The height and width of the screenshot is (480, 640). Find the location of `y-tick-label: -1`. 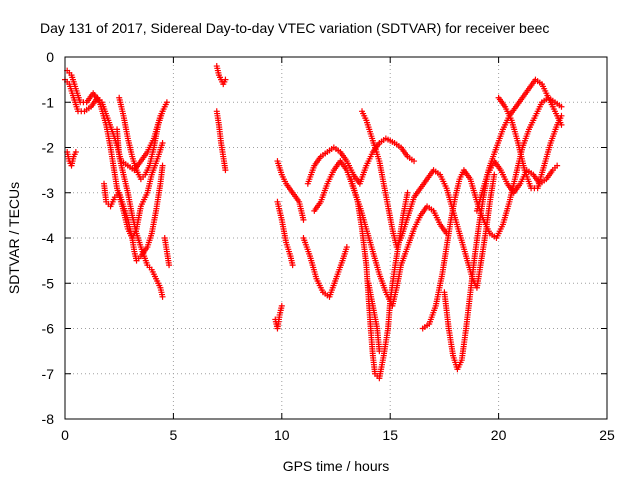

y-tick-label: -1 is located at coordinates (48, 102).